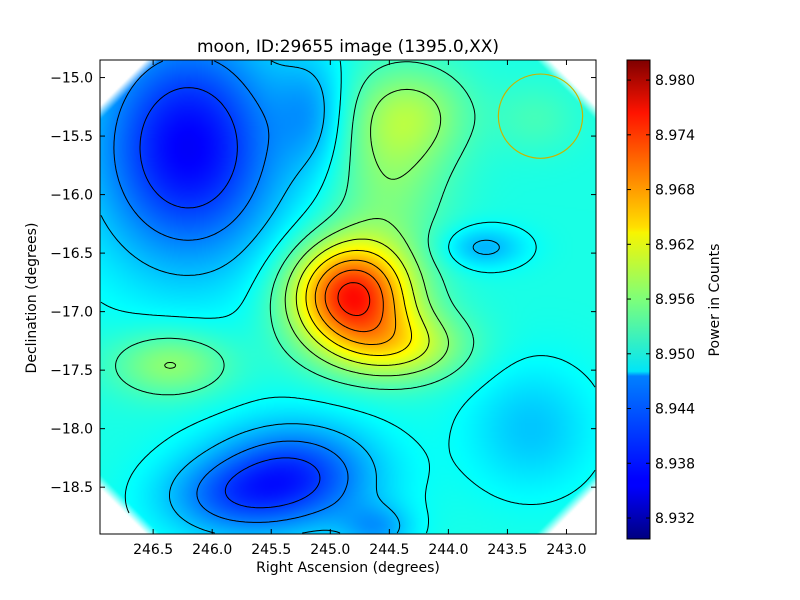 The height and width of the screenshot is (600, 800). Describe the element at coordinates (675, 464) in the screenshot. I see `colorbar-tick-label: 8.938` at that location.